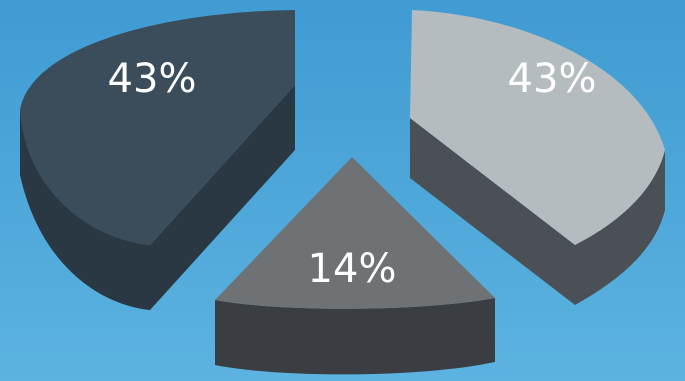 The height and width of the screenshot is (381, 685). Describe the element at coordinates (355, 336) in the screenshot. I see `slice-3-side` at that location.